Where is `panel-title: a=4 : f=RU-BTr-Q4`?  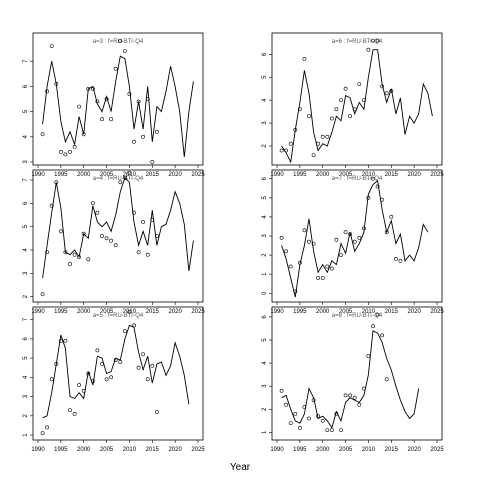
panel-title: a=4 : f=RU-BTr-Q4 is located at coordinates (118, 179).